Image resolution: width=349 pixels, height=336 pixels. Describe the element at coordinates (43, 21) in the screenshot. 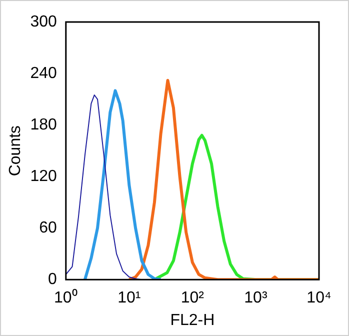

I see `y-tick-label: 300` at that location.